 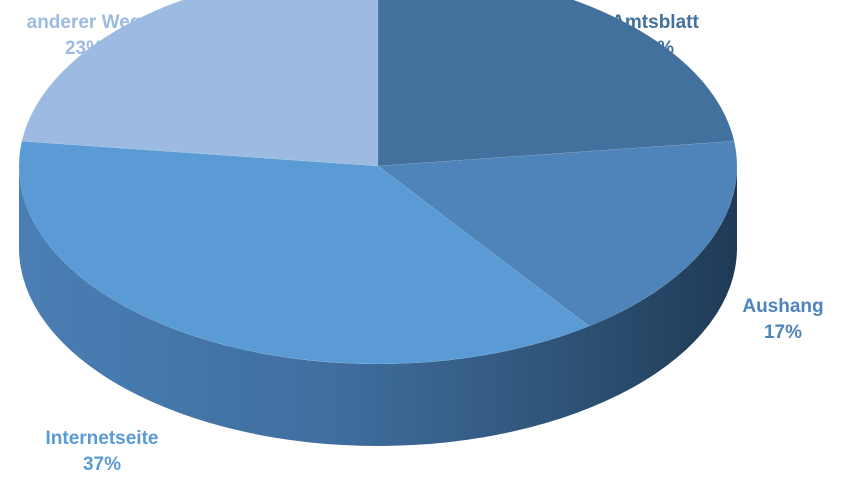 I want to click on pie-slice-anderer-weg, so click(x=200, y=83).